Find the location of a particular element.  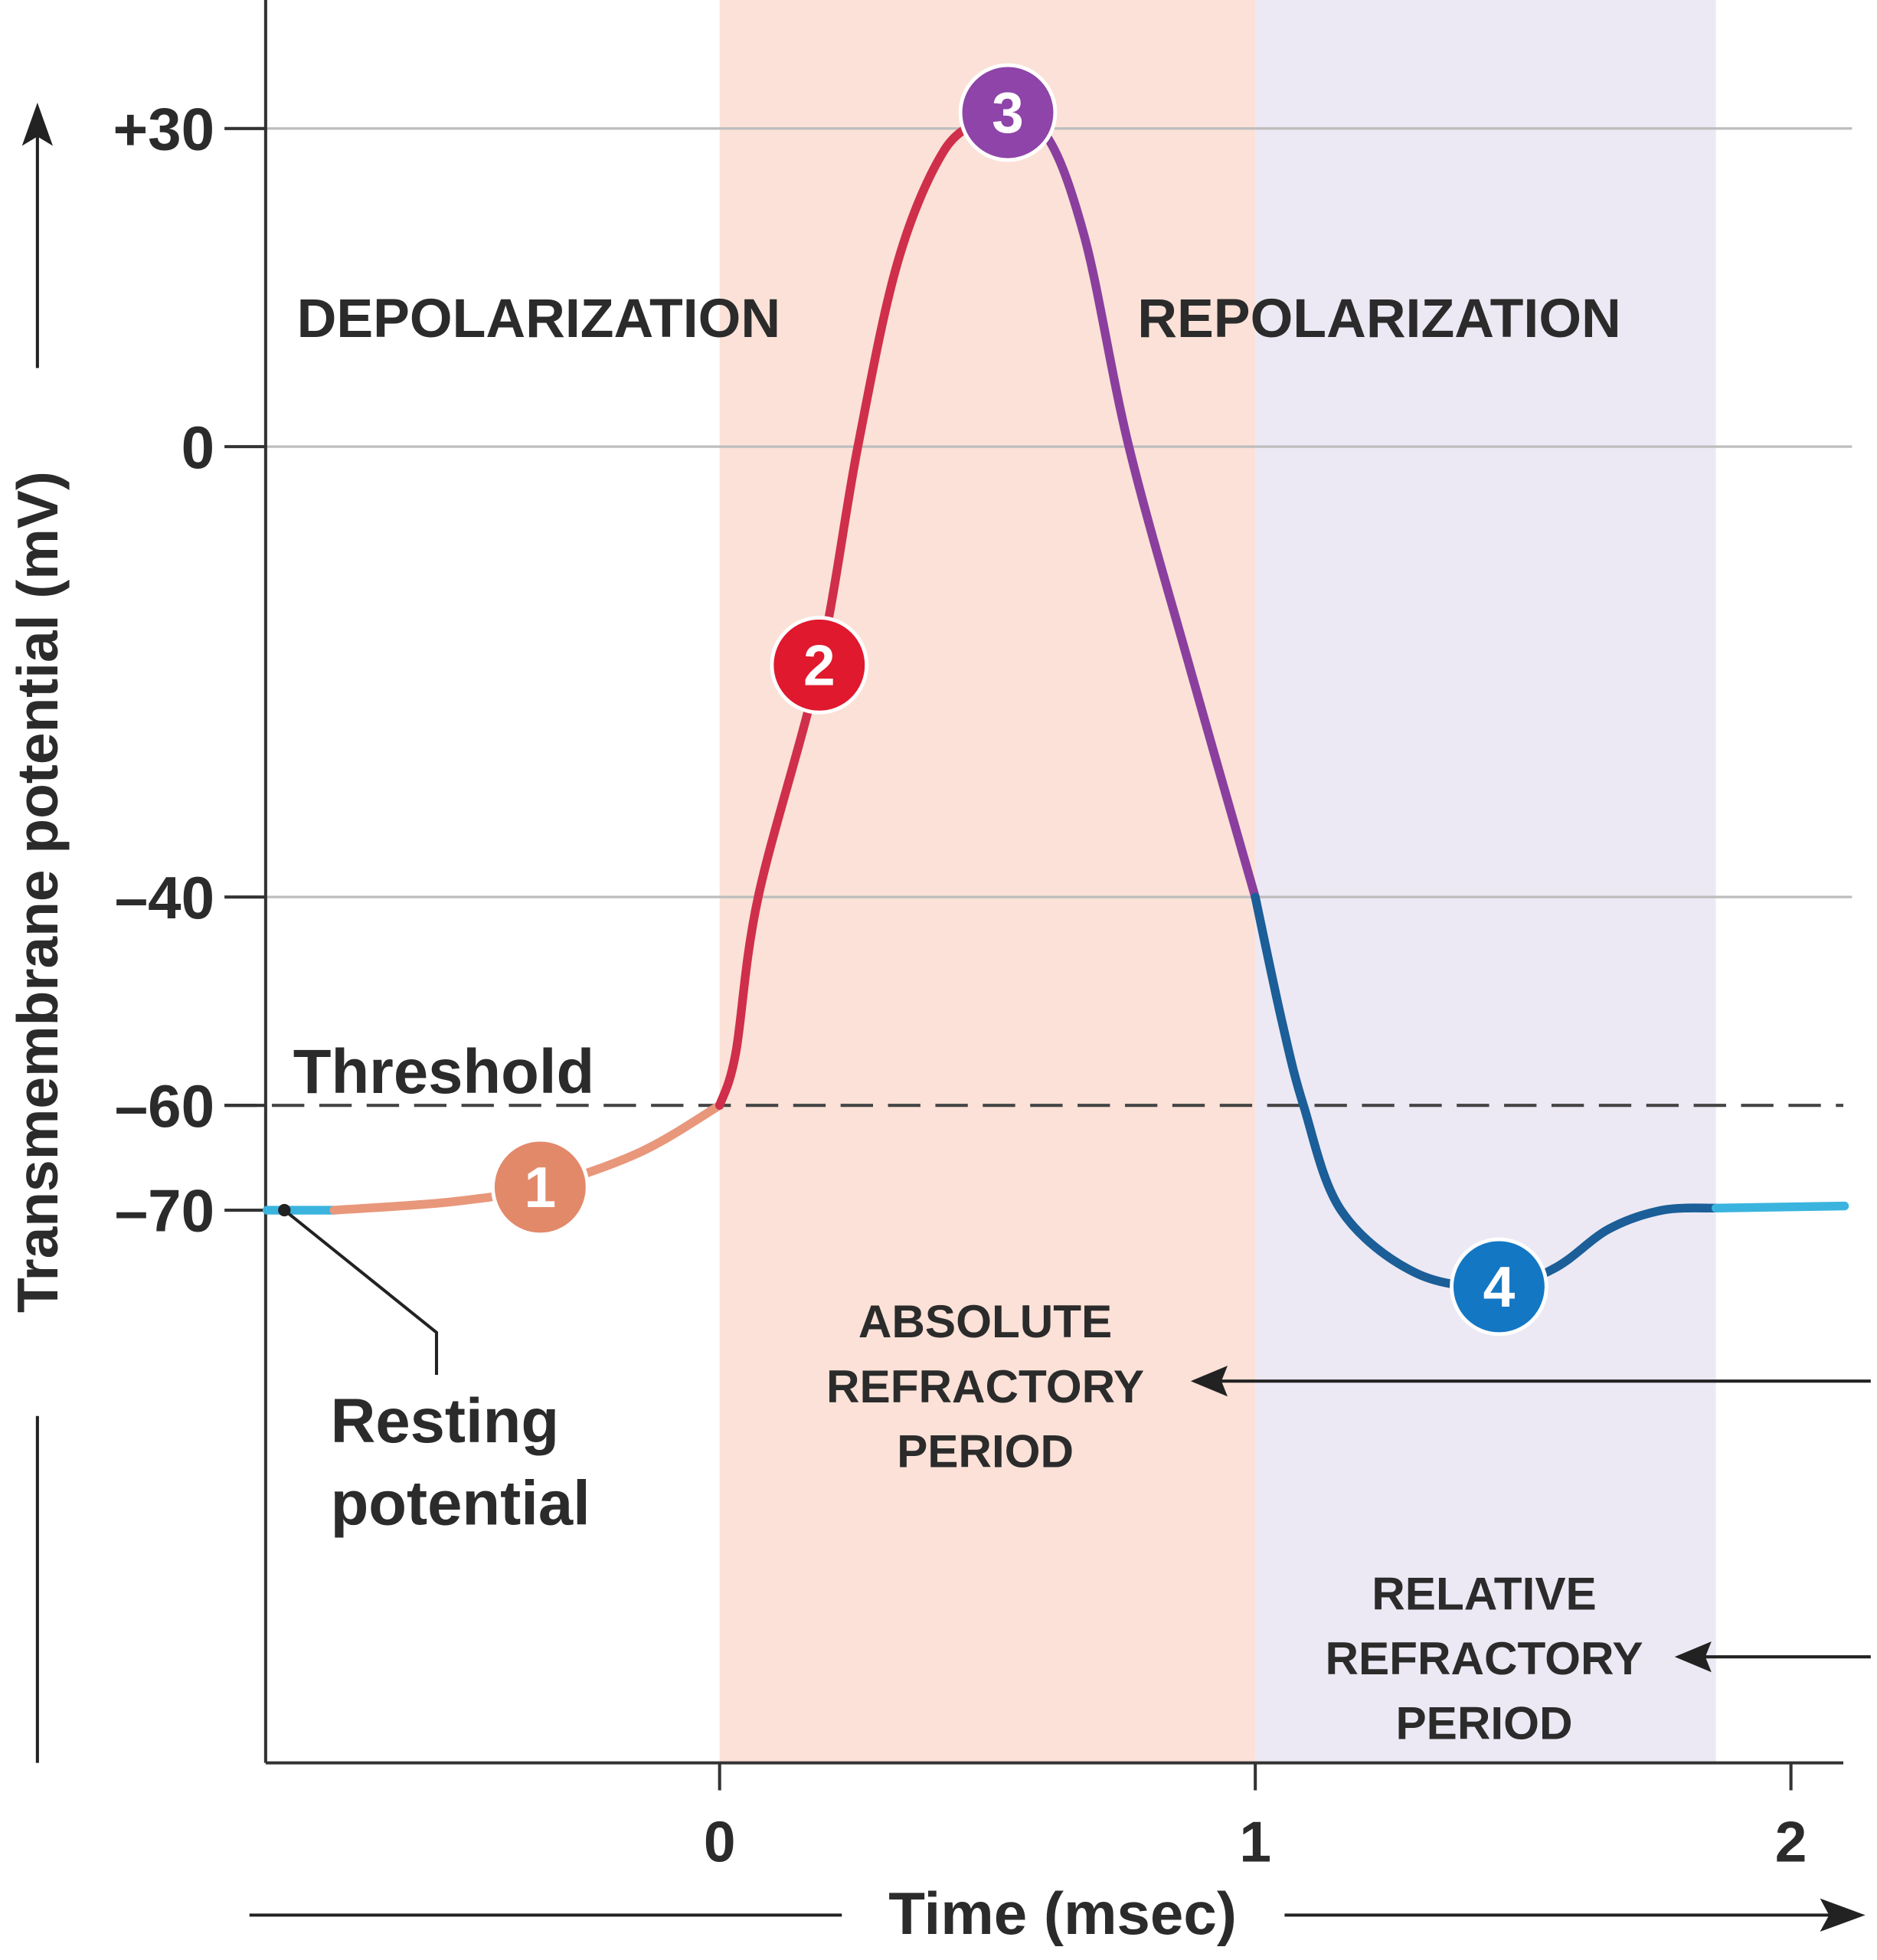

phase-marker-number: 2 is located at coordinates (819, 665).